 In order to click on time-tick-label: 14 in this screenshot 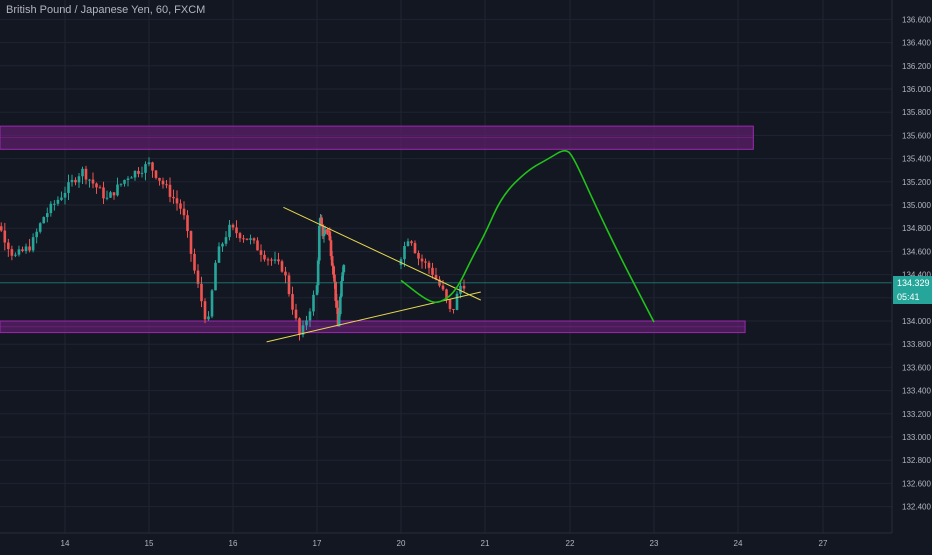, I will do `click(65, 543)`.